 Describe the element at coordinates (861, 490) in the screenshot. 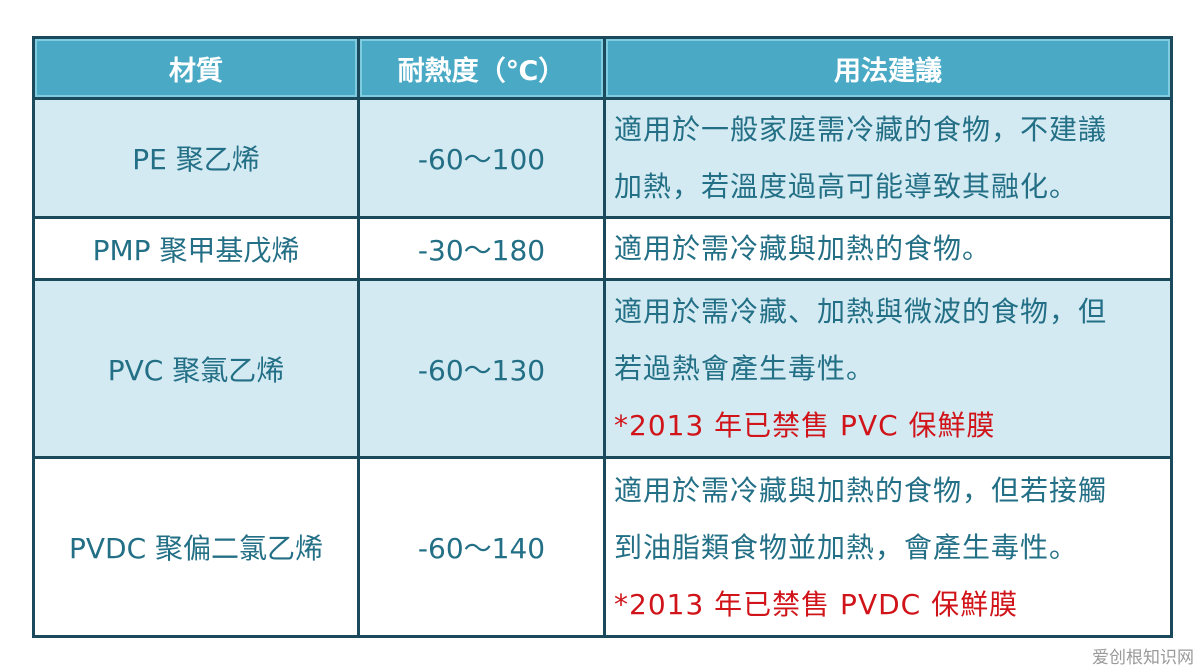

I see `usage-line: 適用於需冷藏與加熱的食物，但若接觸` at that location.